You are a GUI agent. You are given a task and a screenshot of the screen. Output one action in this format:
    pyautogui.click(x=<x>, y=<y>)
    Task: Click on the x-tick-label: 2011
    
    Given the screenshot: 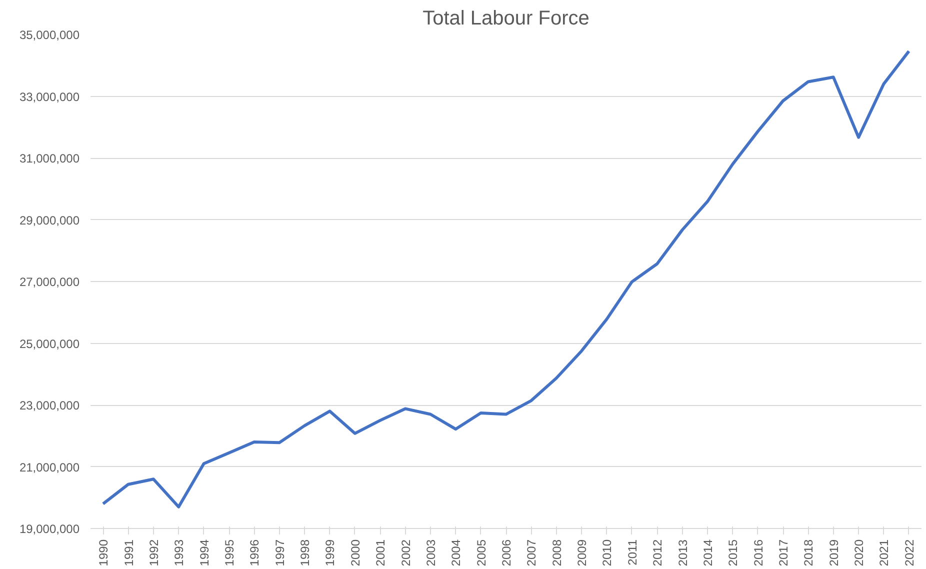 What is the action you would take?
    pyautogui.click(x=632, y=552)
    